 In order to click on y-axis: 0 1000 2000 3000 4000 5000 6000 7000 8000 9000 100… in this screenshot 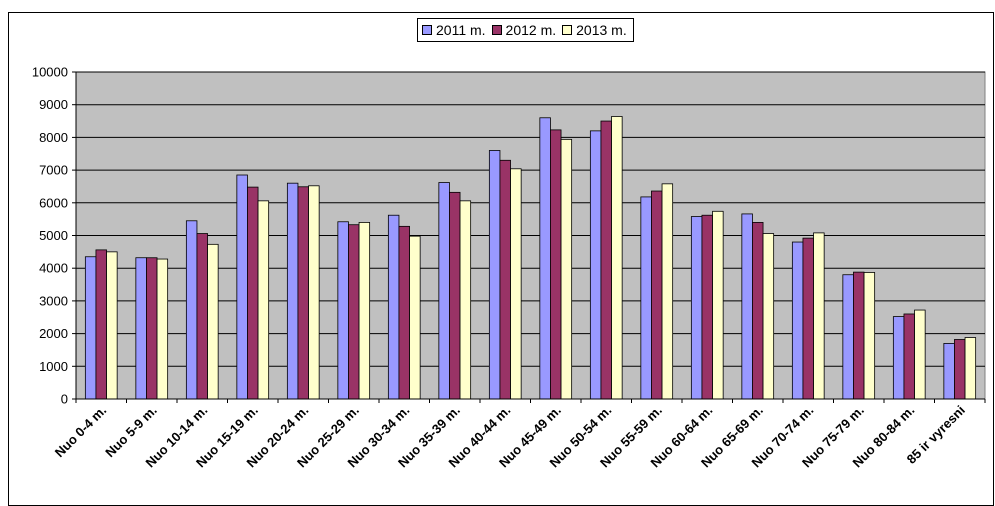, I will do `click(54, 236)`.